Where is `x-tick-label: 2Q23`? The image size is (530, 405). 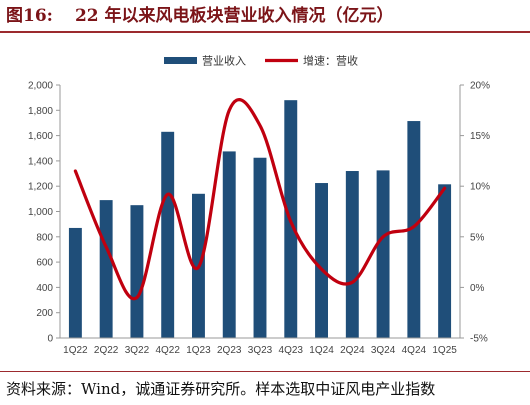
x-tick-label: 2Q23 is located at coordinates (229, 350).